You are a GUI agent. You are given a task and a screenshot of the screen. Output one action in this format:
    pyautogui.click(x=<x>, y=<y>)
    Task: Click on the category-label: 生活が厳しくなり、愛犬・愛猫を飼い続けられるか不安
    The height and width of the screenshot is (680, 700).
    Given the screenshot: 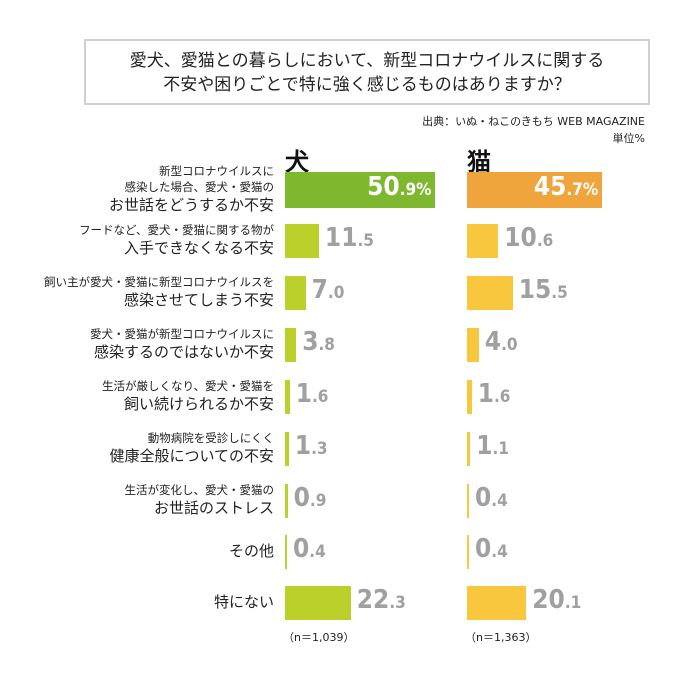 What is the action you would take?
    pyautogui.click(x=188, y=396)
    